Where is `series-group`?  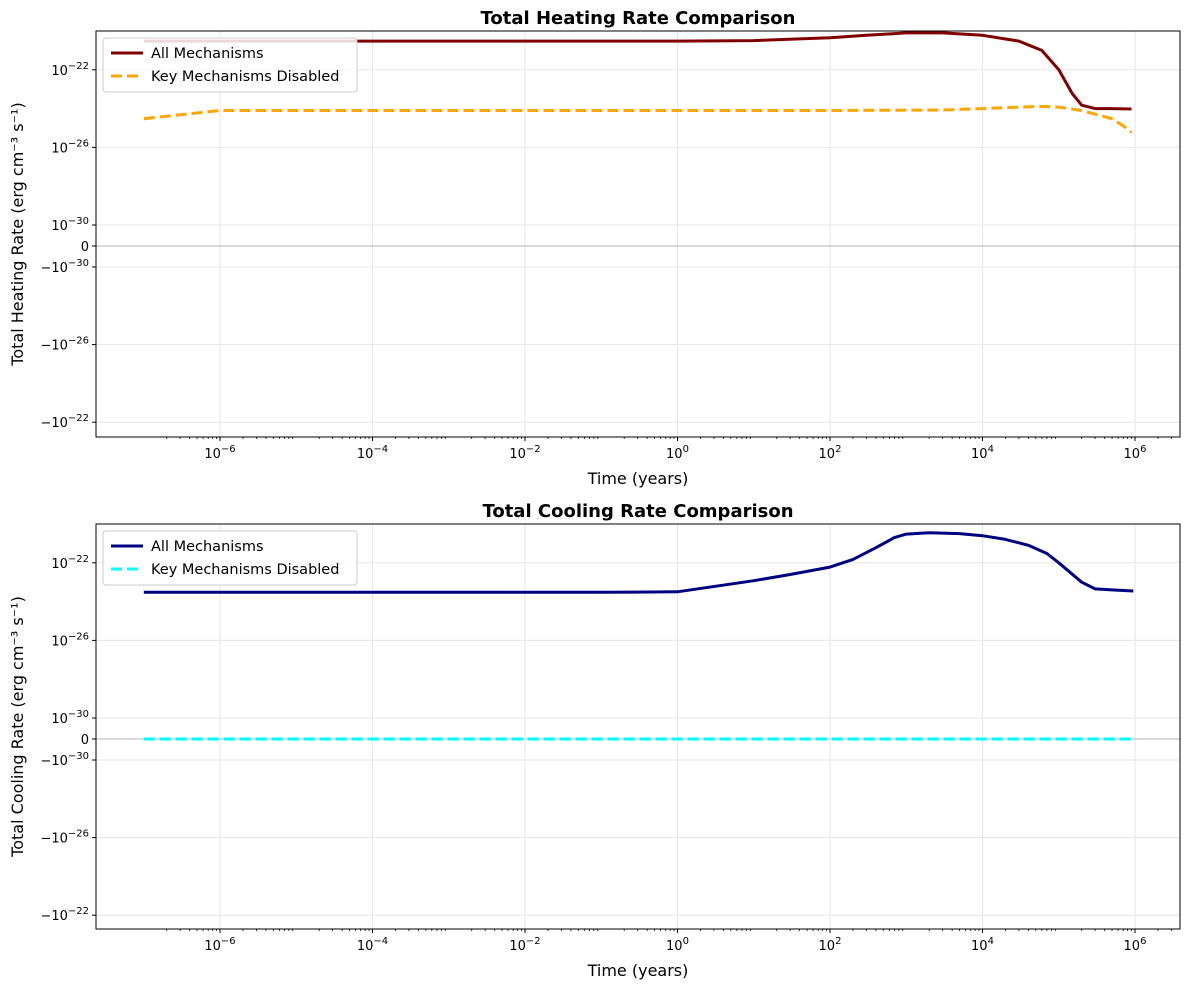
series-group is located at coordinates (638, 82).